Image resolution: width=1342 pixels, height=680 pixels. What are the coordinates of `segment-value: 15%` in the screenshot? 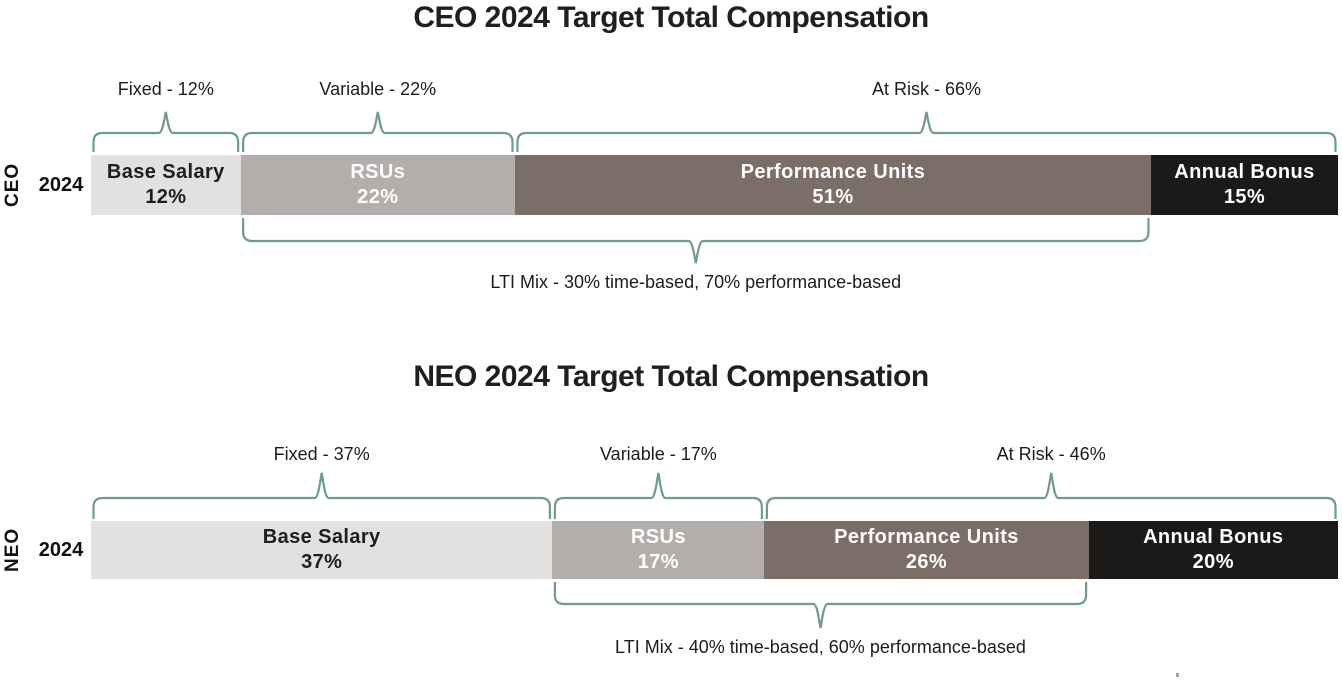 It's located at (1244, 197).